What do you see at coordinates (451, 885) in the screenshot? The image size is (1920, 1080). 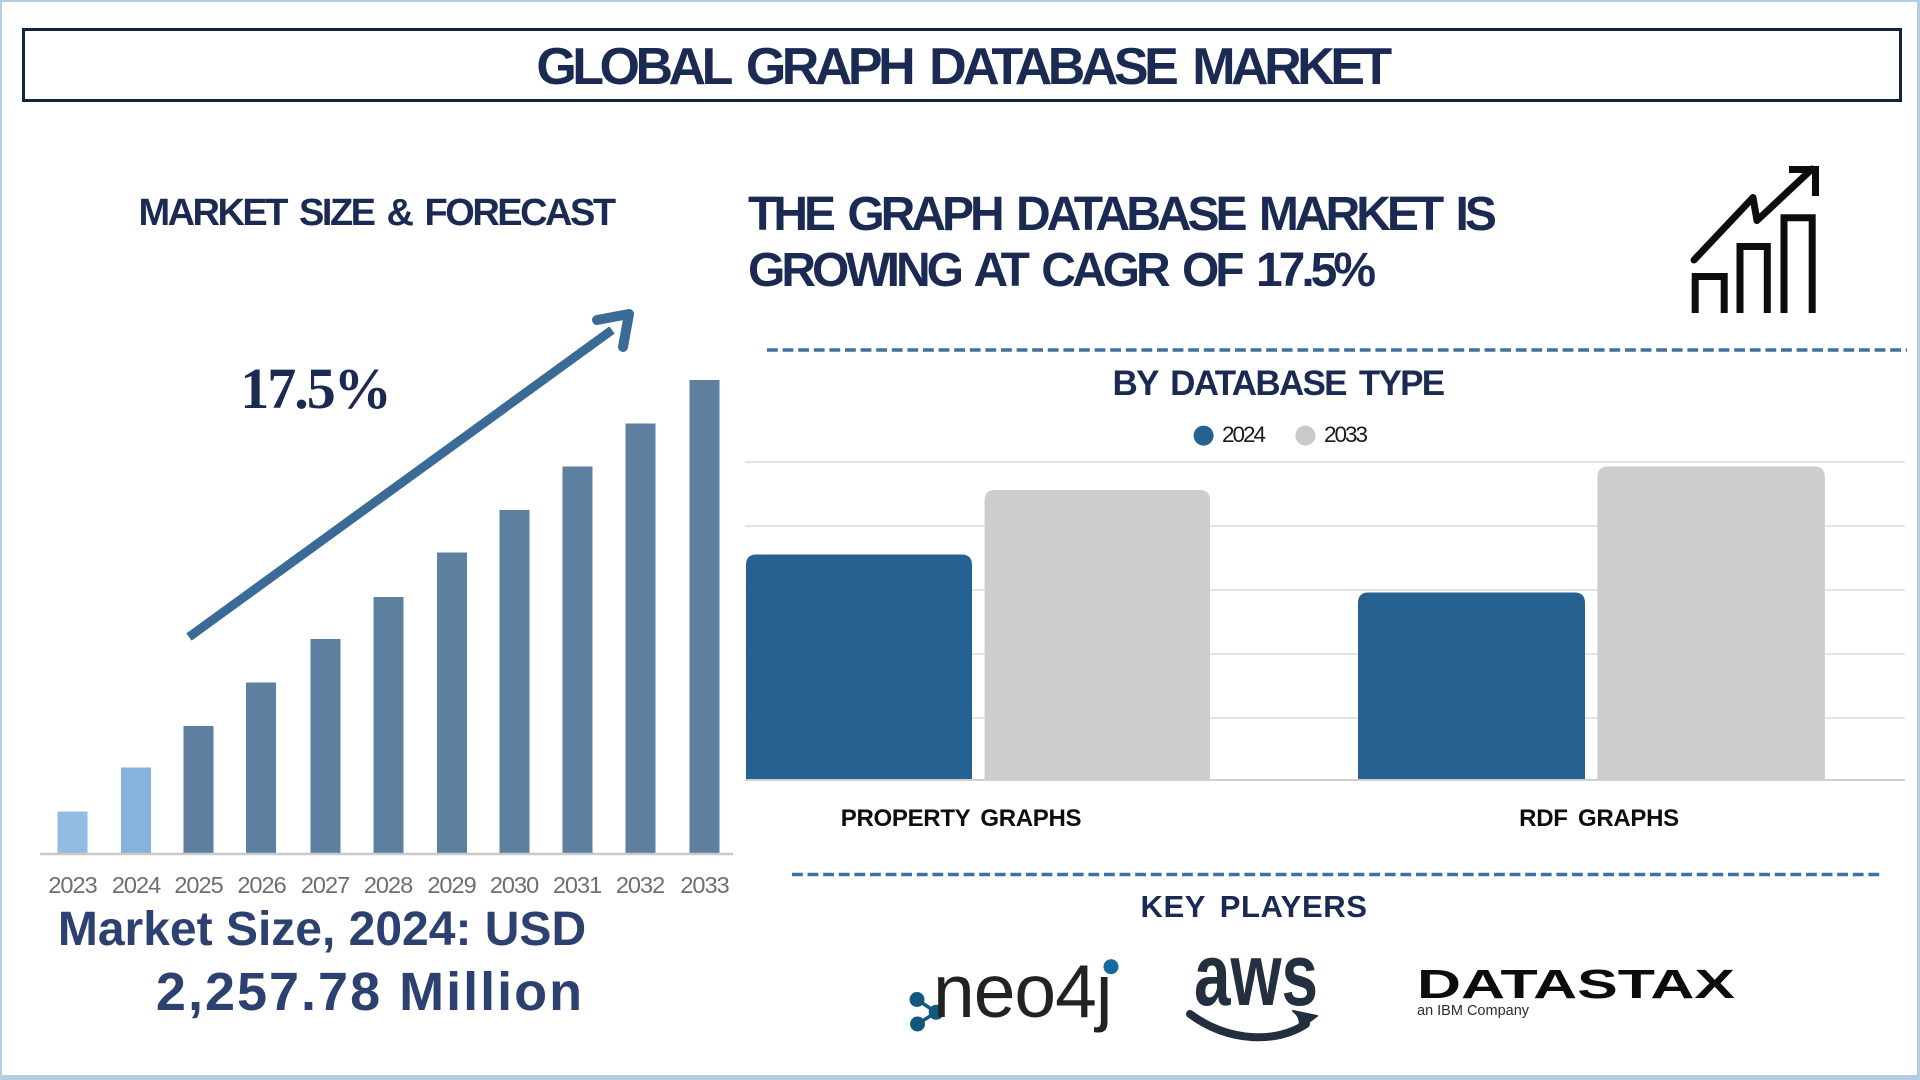 I see `svg-text: 2029` at bounding box center [451, 885].